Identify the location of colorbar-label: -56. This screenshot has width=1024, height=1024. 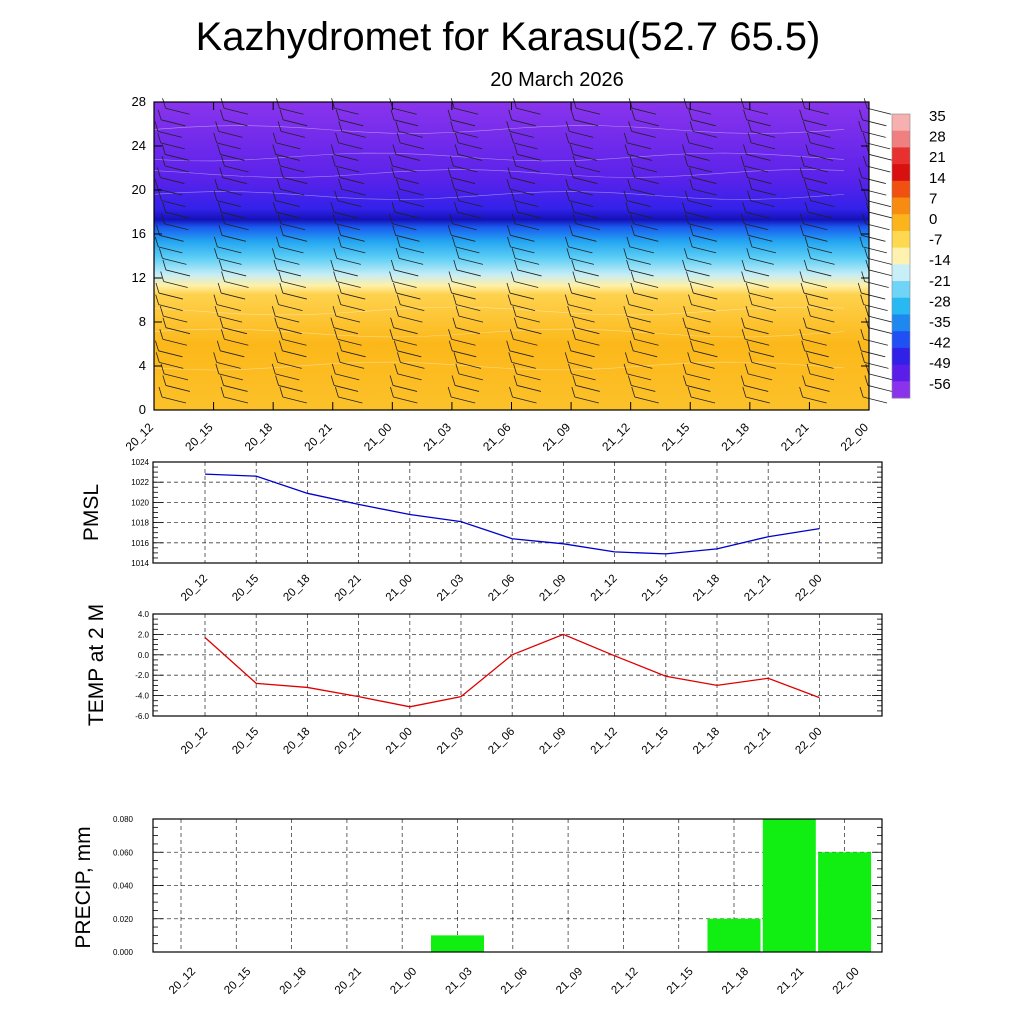
(940, 384).